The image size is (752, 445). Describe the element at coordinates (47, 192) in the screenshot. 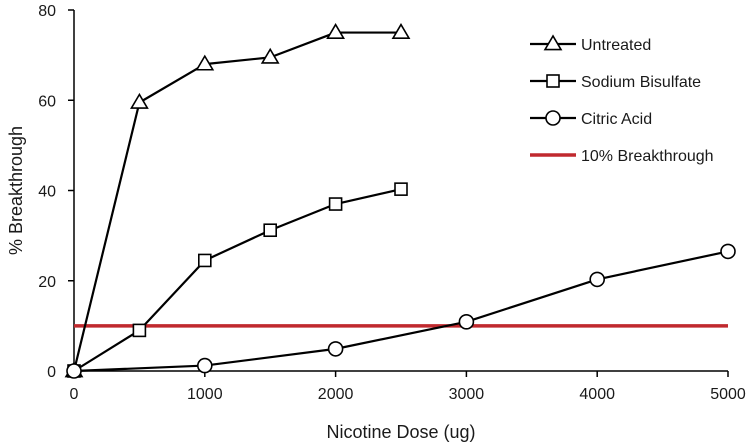

I see `y-tick-label: 40` at that location.